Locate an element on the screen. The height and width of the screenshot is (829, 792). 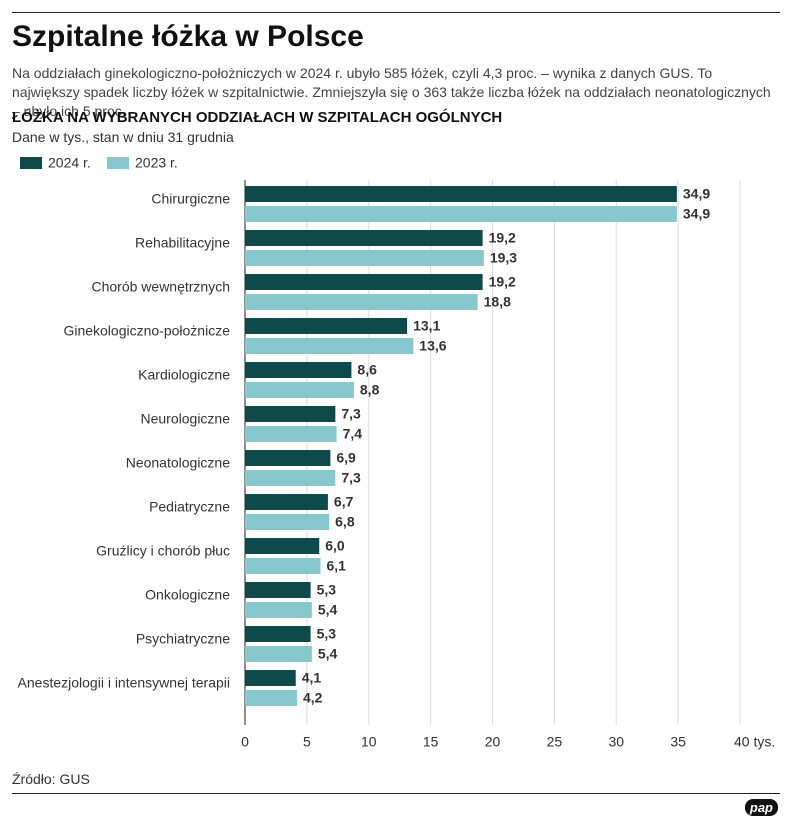
x-tick-label: 0 is located at coordinates (245, 742).